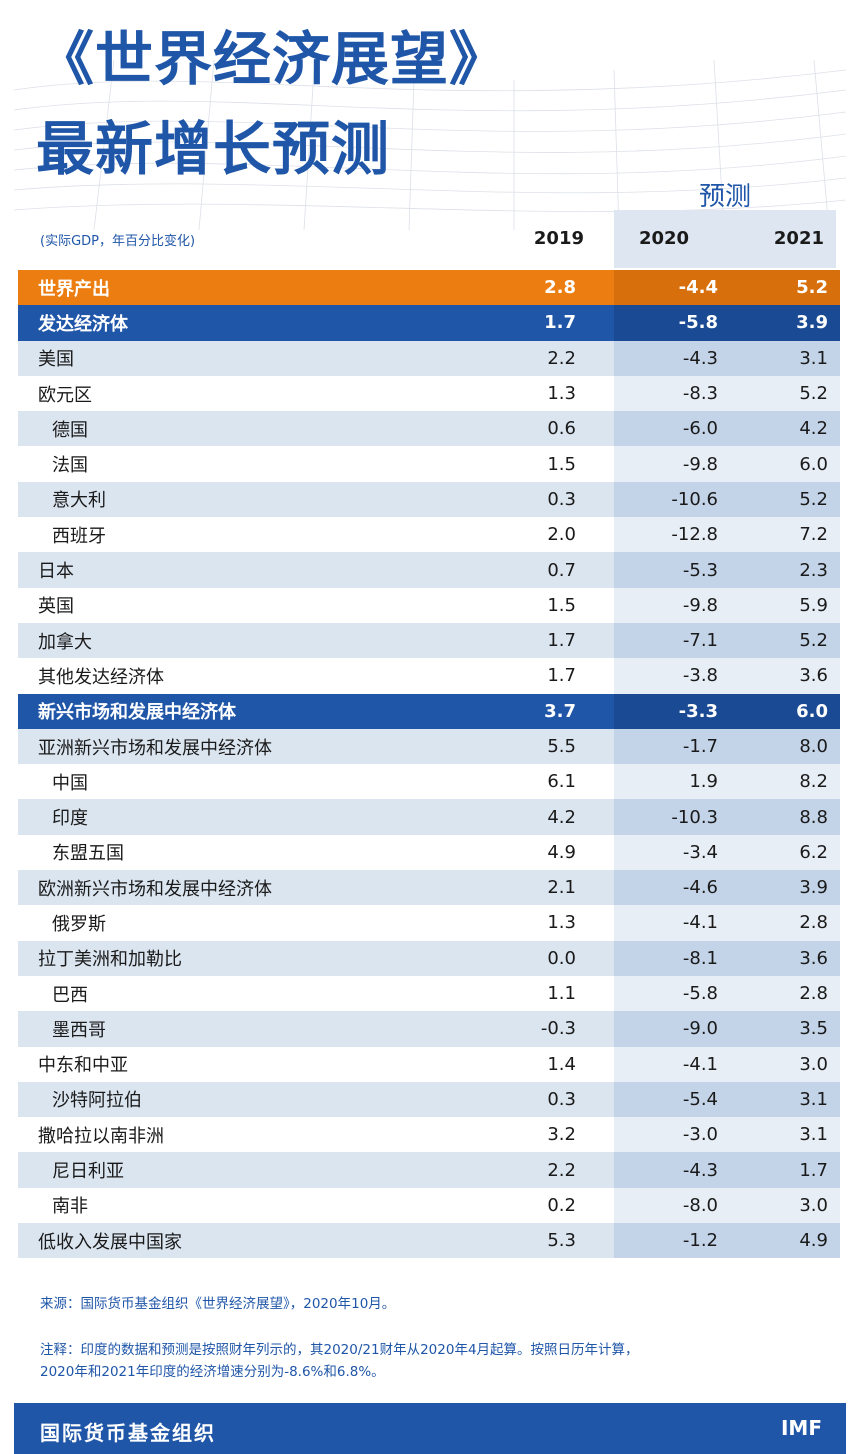 The image size is (860, 1454). Describe the element at coordinates (70, 1207) in the screenshot. I see `row-label: 南非` at that location.